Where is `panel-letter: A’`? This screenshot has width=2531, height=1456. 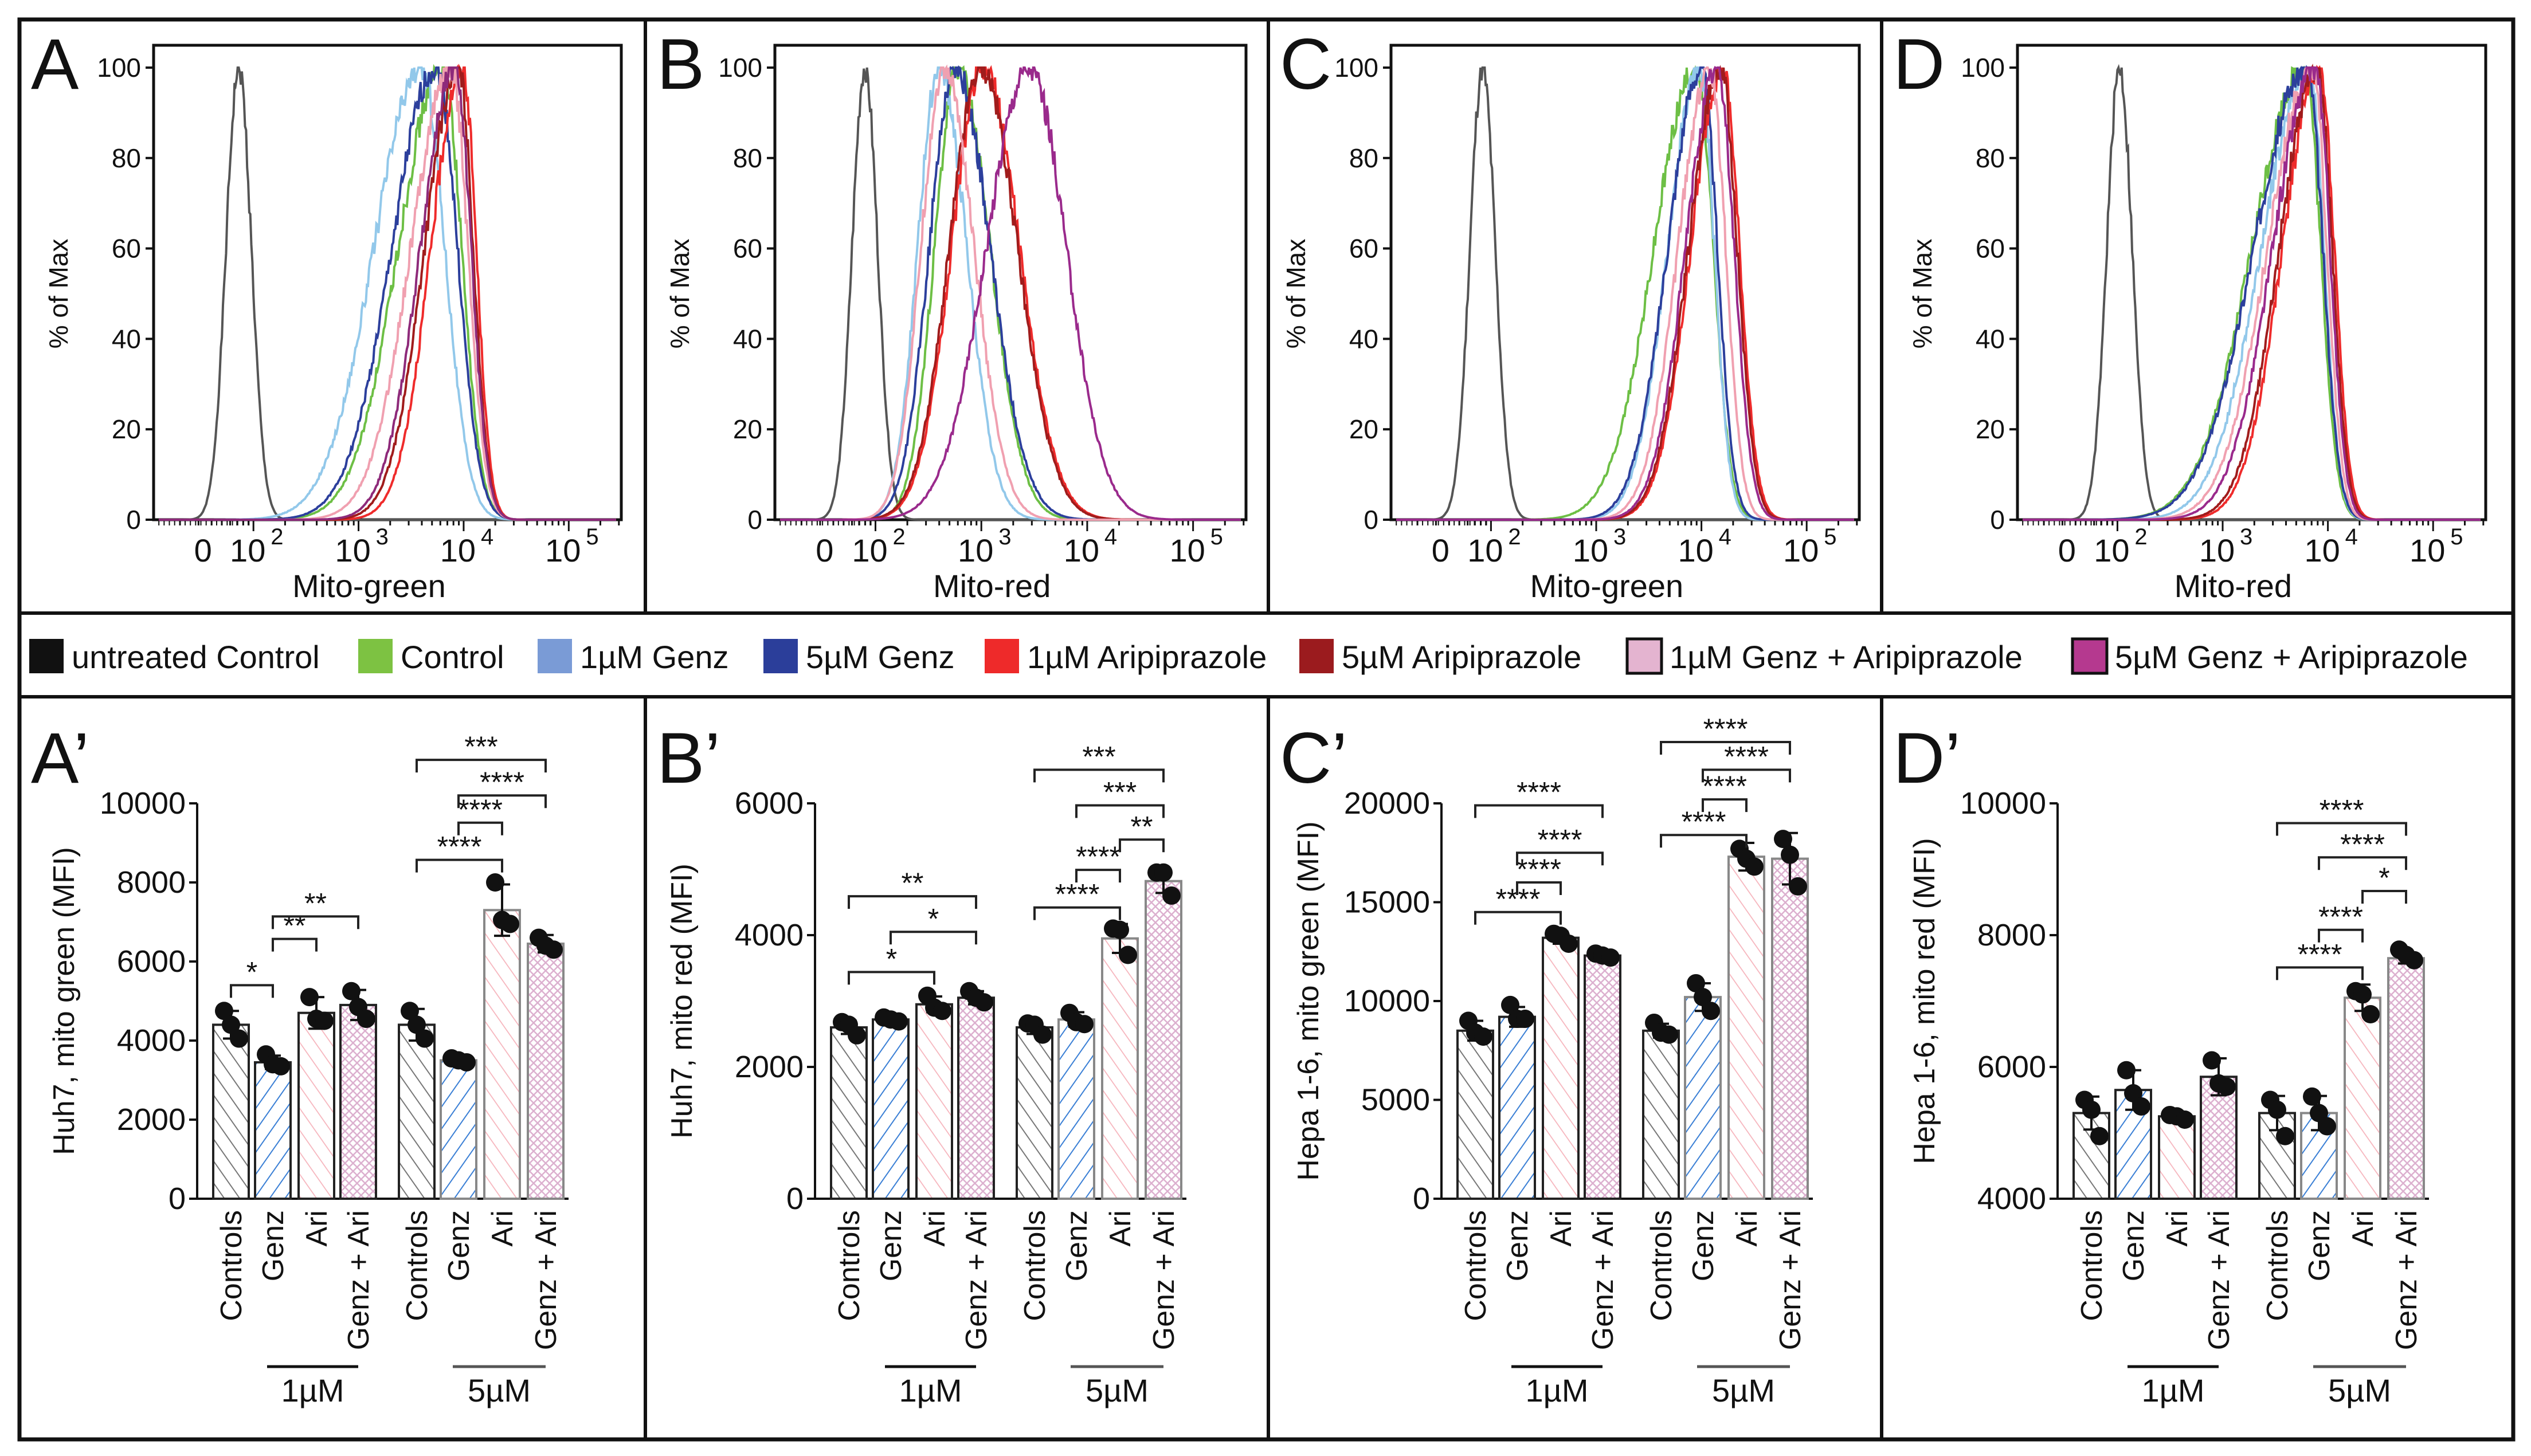 panel-letter: A’ is located at coordinates (60, 759).